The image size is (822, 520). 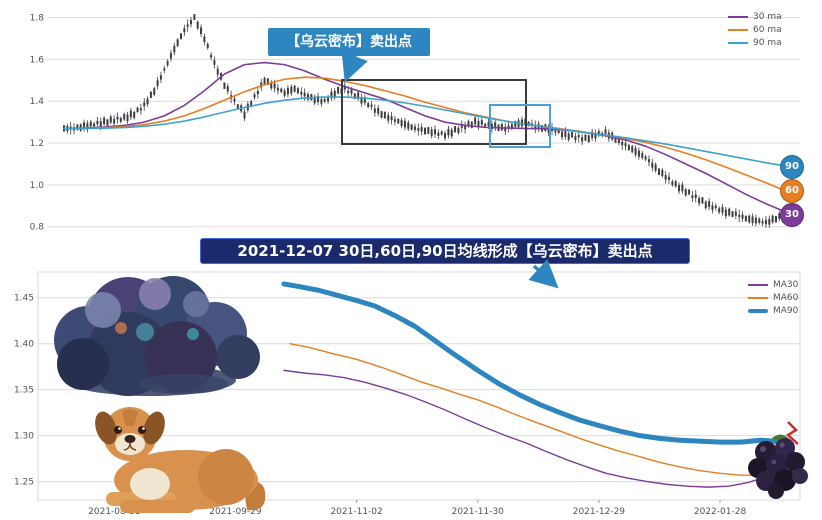 What do you see at coordinates (114, 512) in the screenshot?
I see `svg-text: 2021-08-31` at bounding box center [114, 512].